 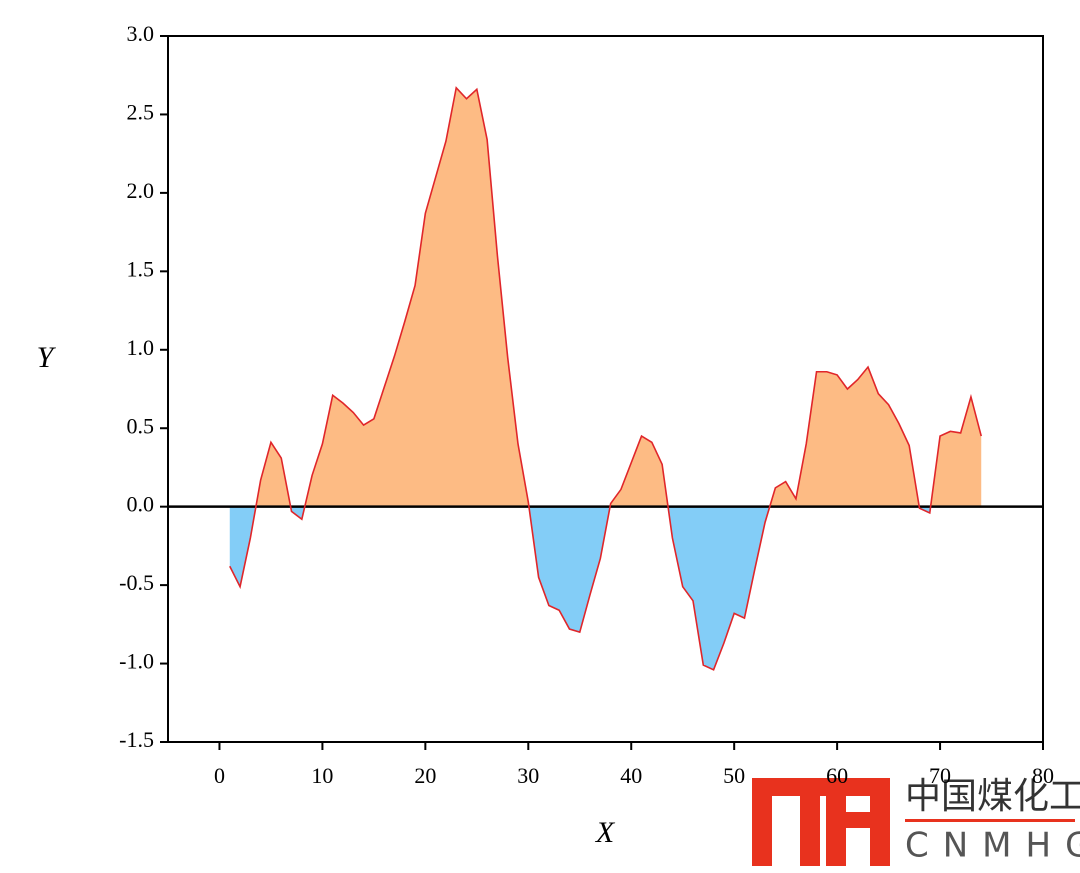 What do you see at coordinates (631, 775) in the screenshot?
I see `x-tick-label: 40` at bounding box center [631, 775].